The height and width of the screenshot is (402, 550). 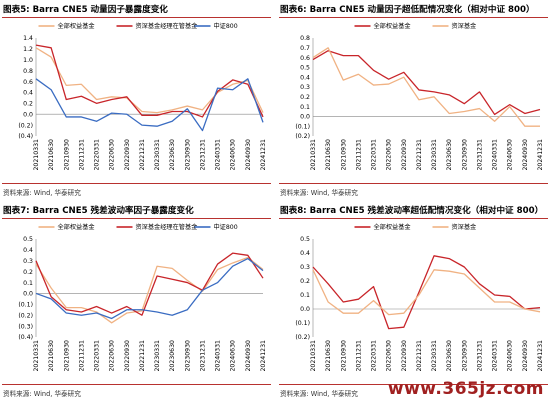 I want to click on legend-label: 资深基金, so click(x=465, y=26).